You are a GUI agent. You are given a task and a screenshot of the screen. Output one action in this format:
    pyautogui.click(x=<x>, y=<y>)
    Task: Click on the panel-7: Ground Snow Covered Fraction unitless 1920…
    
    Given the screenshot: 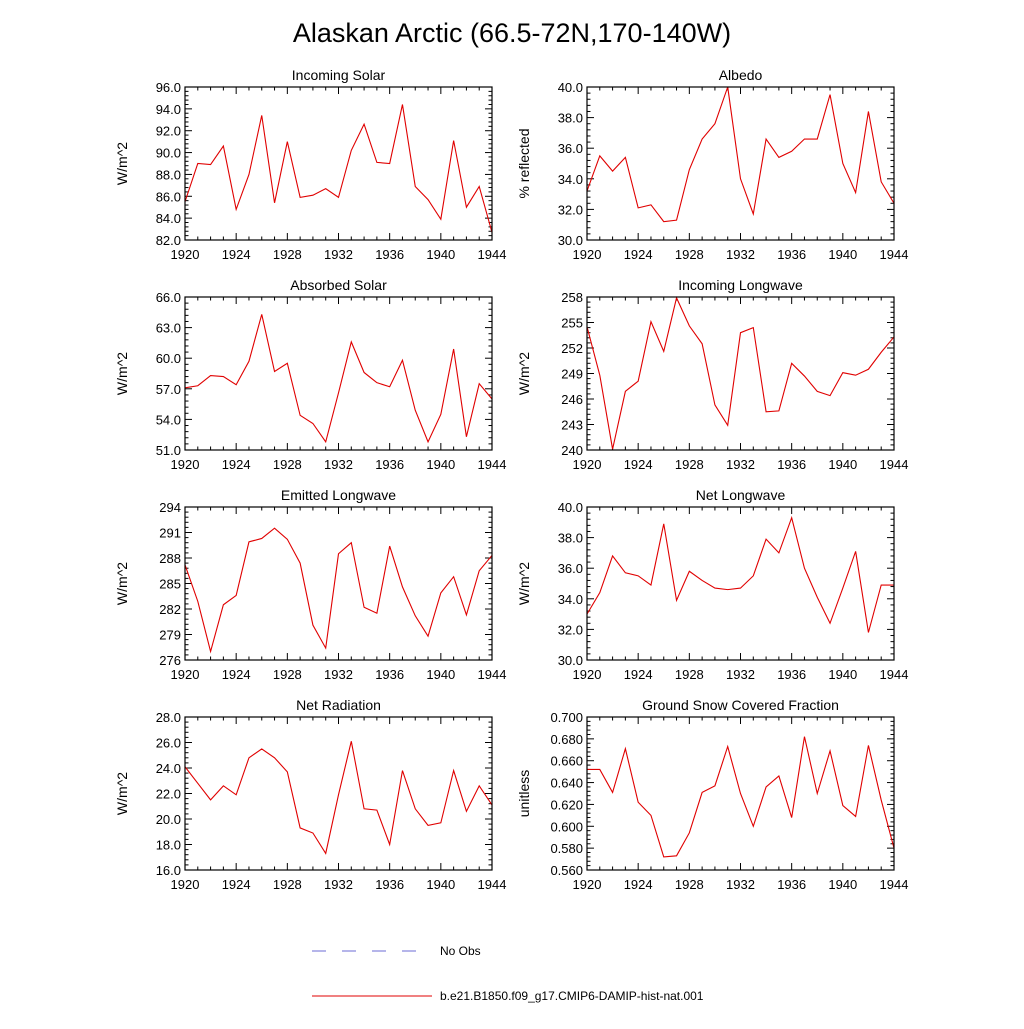 What is the action you would take?
    pyautogui.click(x=712, y=794)
    